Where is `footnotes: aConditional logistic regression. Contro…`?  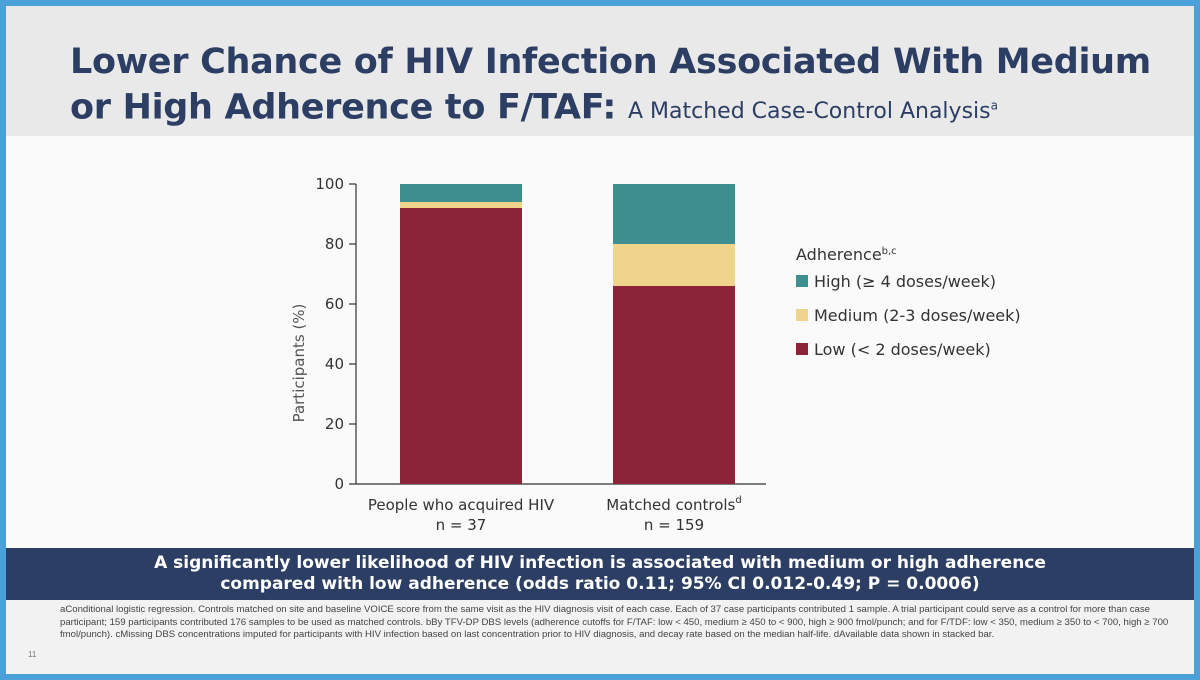 footnotes: aConditional logistic regression. Contro… is located at coordinates (614, 622).